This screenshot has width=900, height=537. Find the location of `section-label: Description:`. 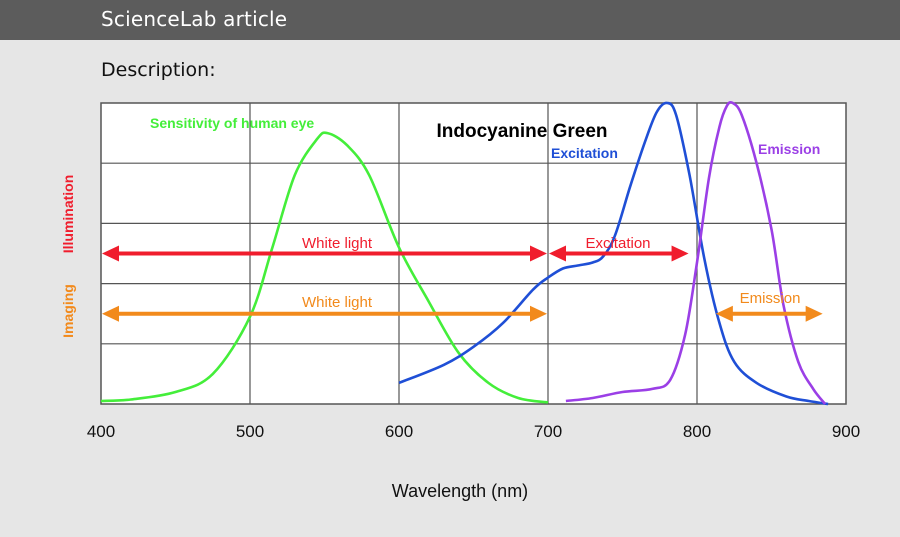

section-label: Description: is located at coordinates (158, 70).